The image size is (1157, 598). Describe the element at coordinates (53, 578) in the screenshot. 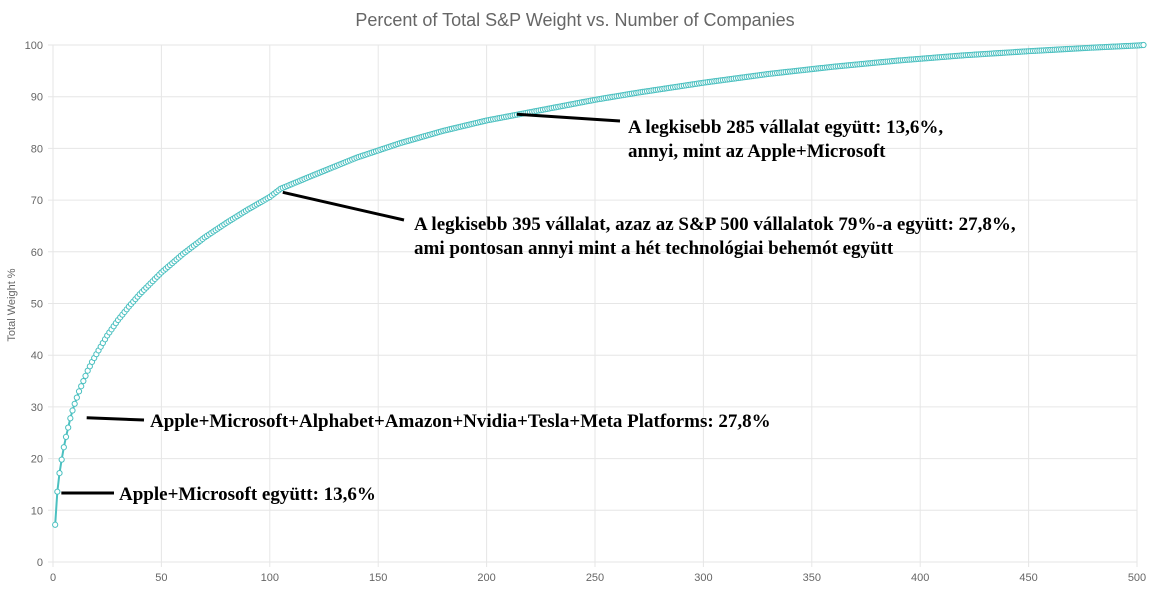

I see `x-tick-label: 0` at that location.